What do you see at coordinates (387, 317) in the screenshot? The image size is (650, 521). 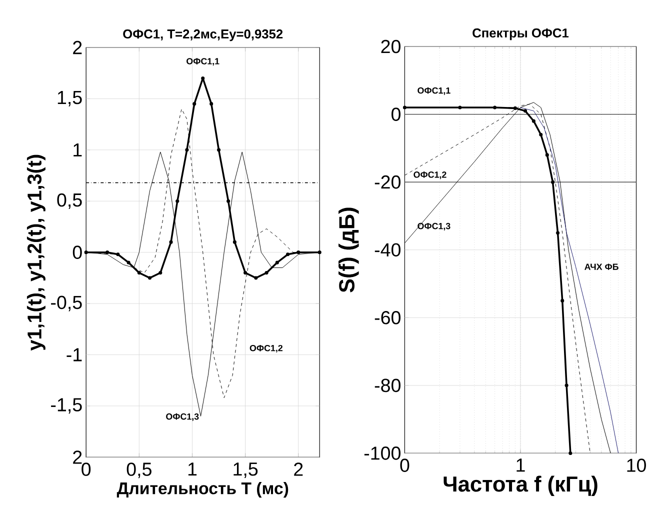 I see `y-tick-label: -60` at bounding box center [387, 317].